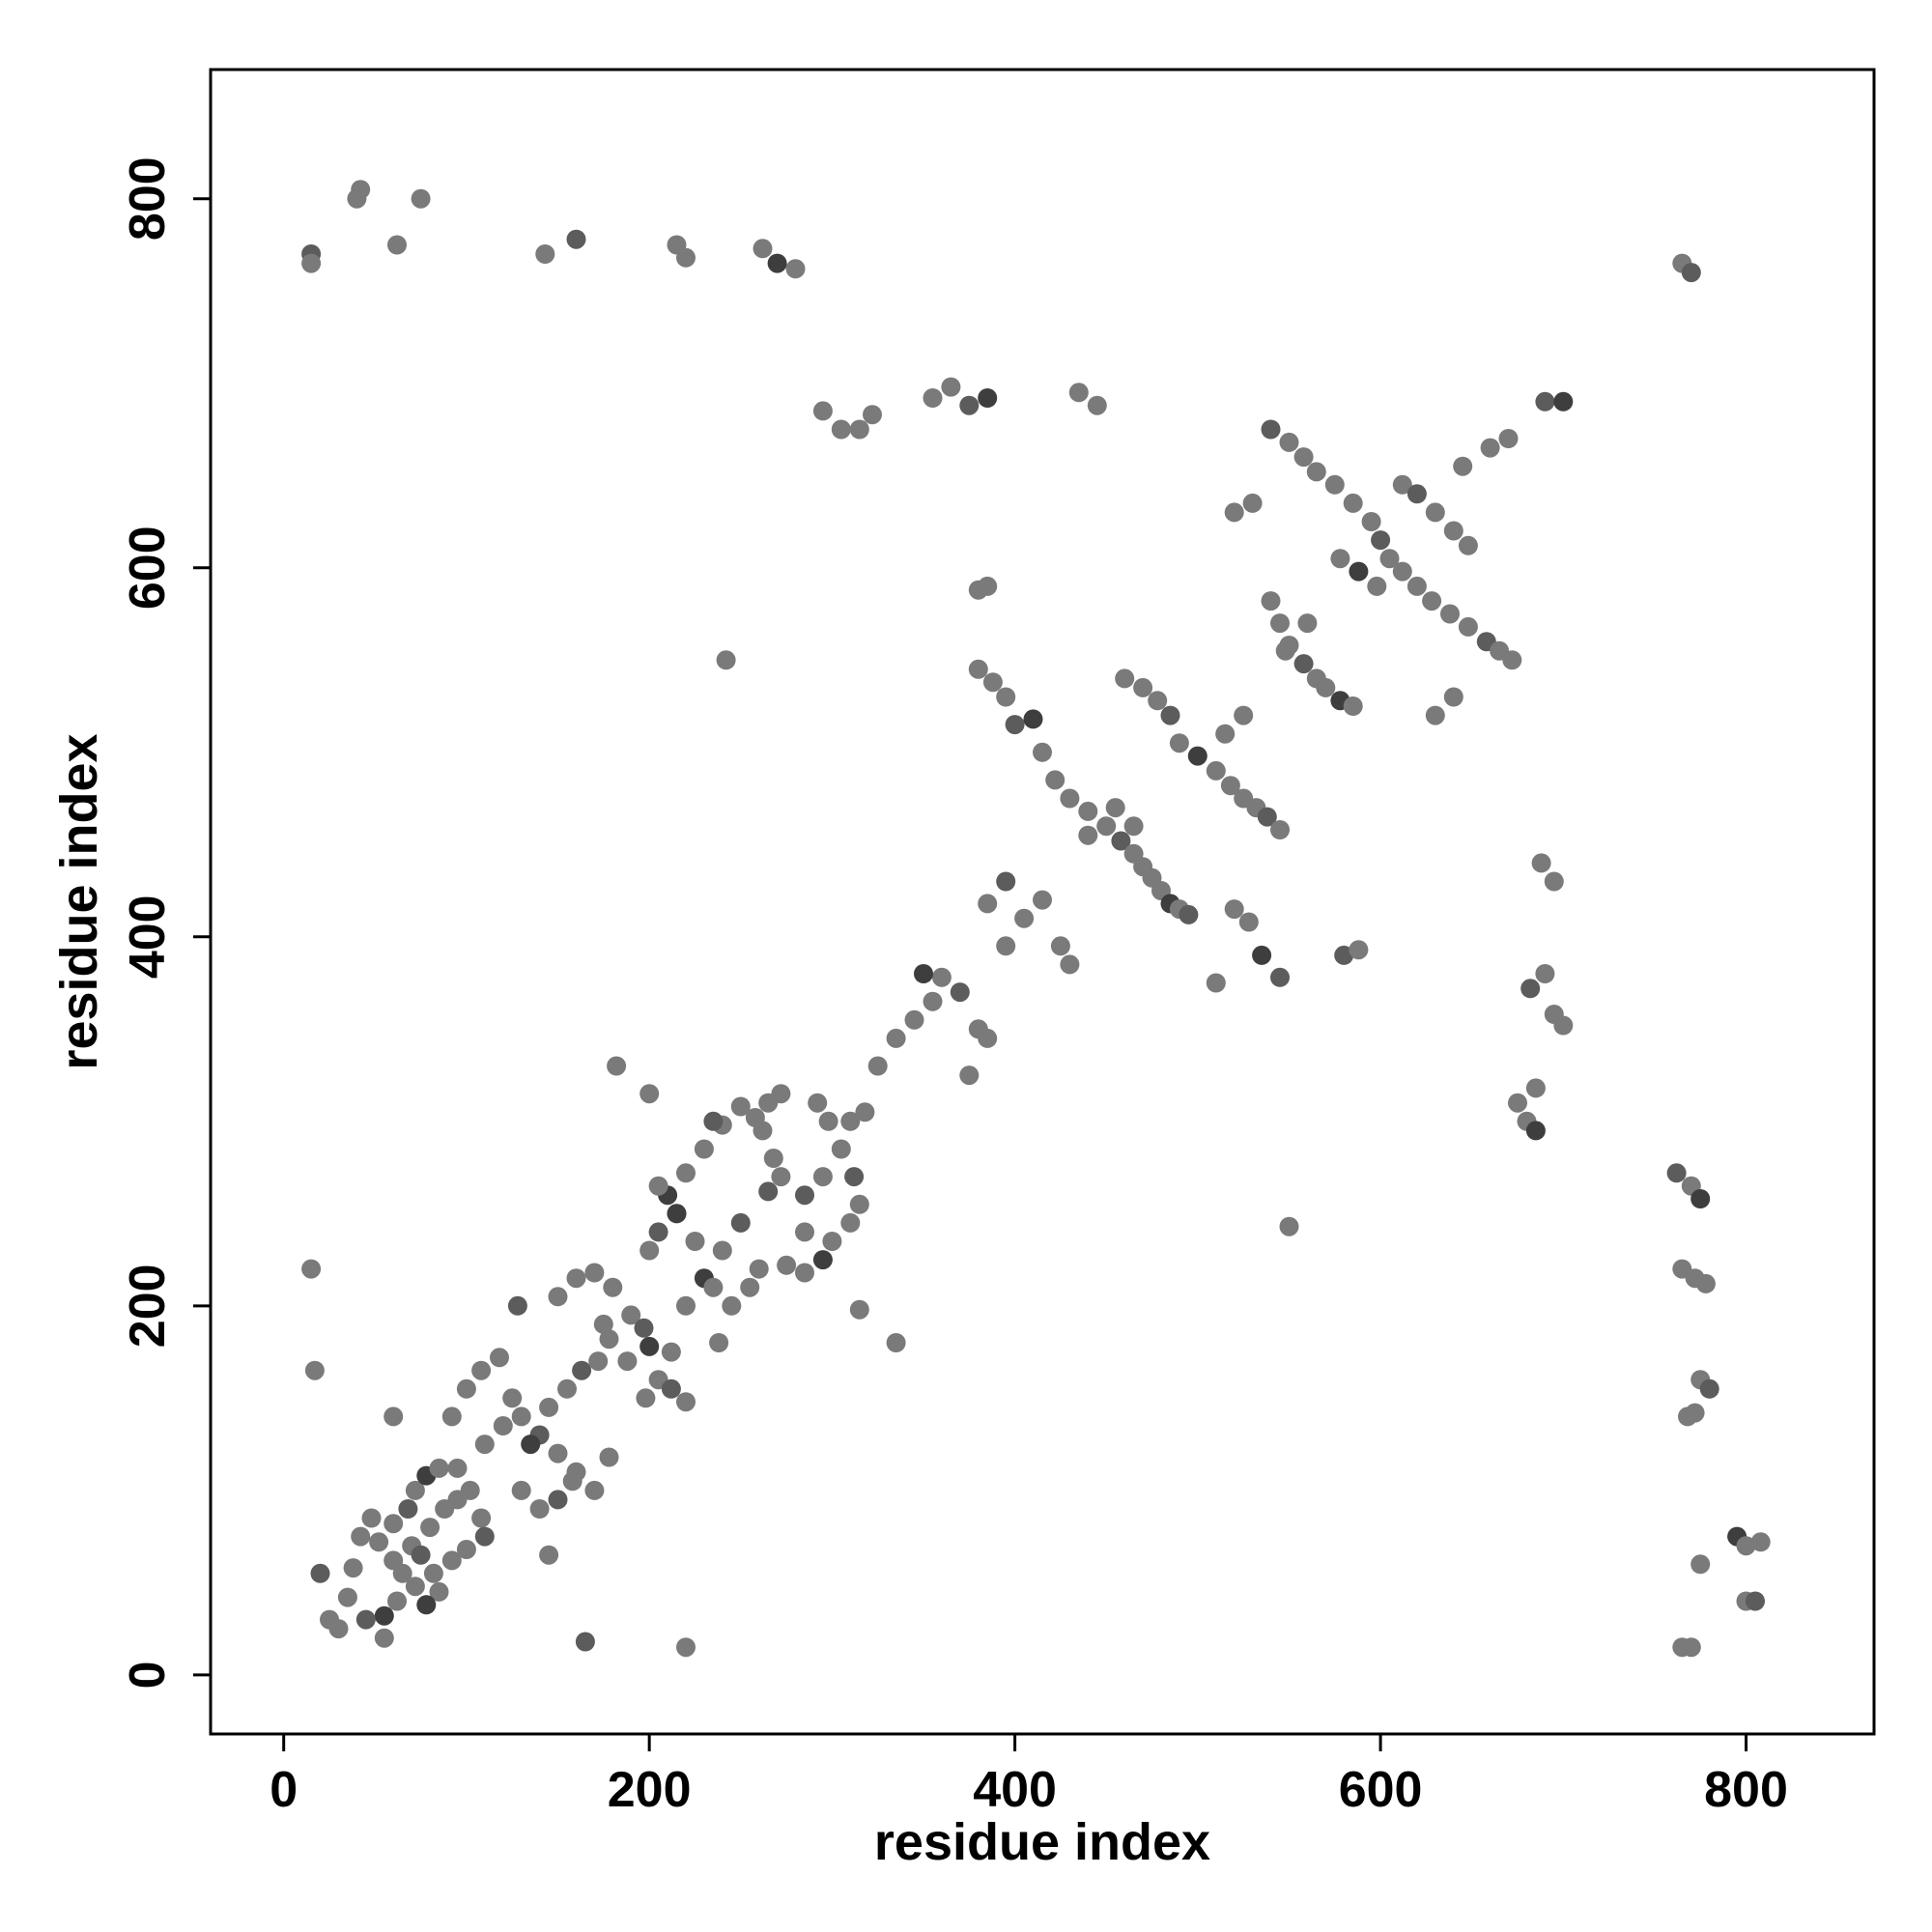  Describe the element at coordinates (148, 1306) in the screenshot. I see `y-tick-label: 200` at that location.